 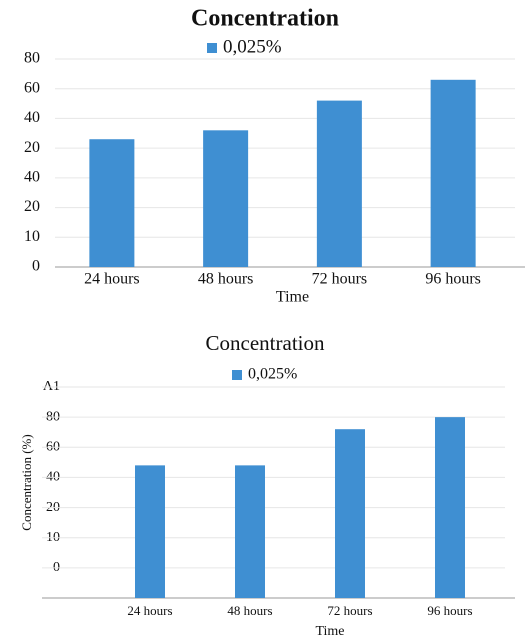 What do you see at coordinates (32, 236) in the screenshot?
I see `y-tick-label: 10` at bounding box center [32, 236].